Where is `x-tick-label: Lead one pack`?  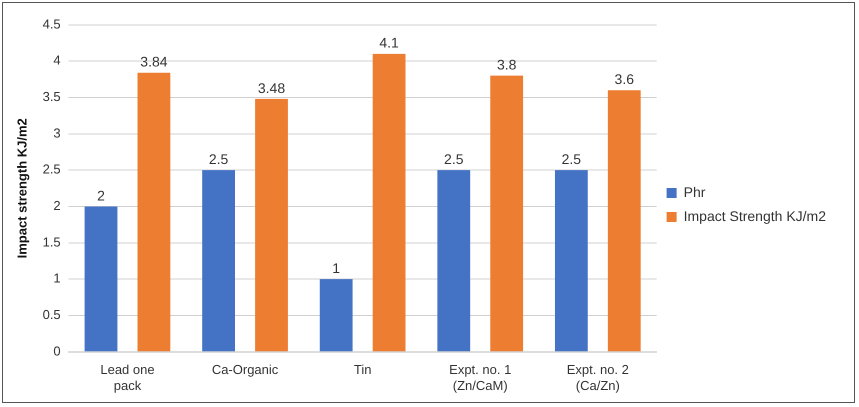 x-tick-label: Lead one pack is located at coordinates (127, 377).